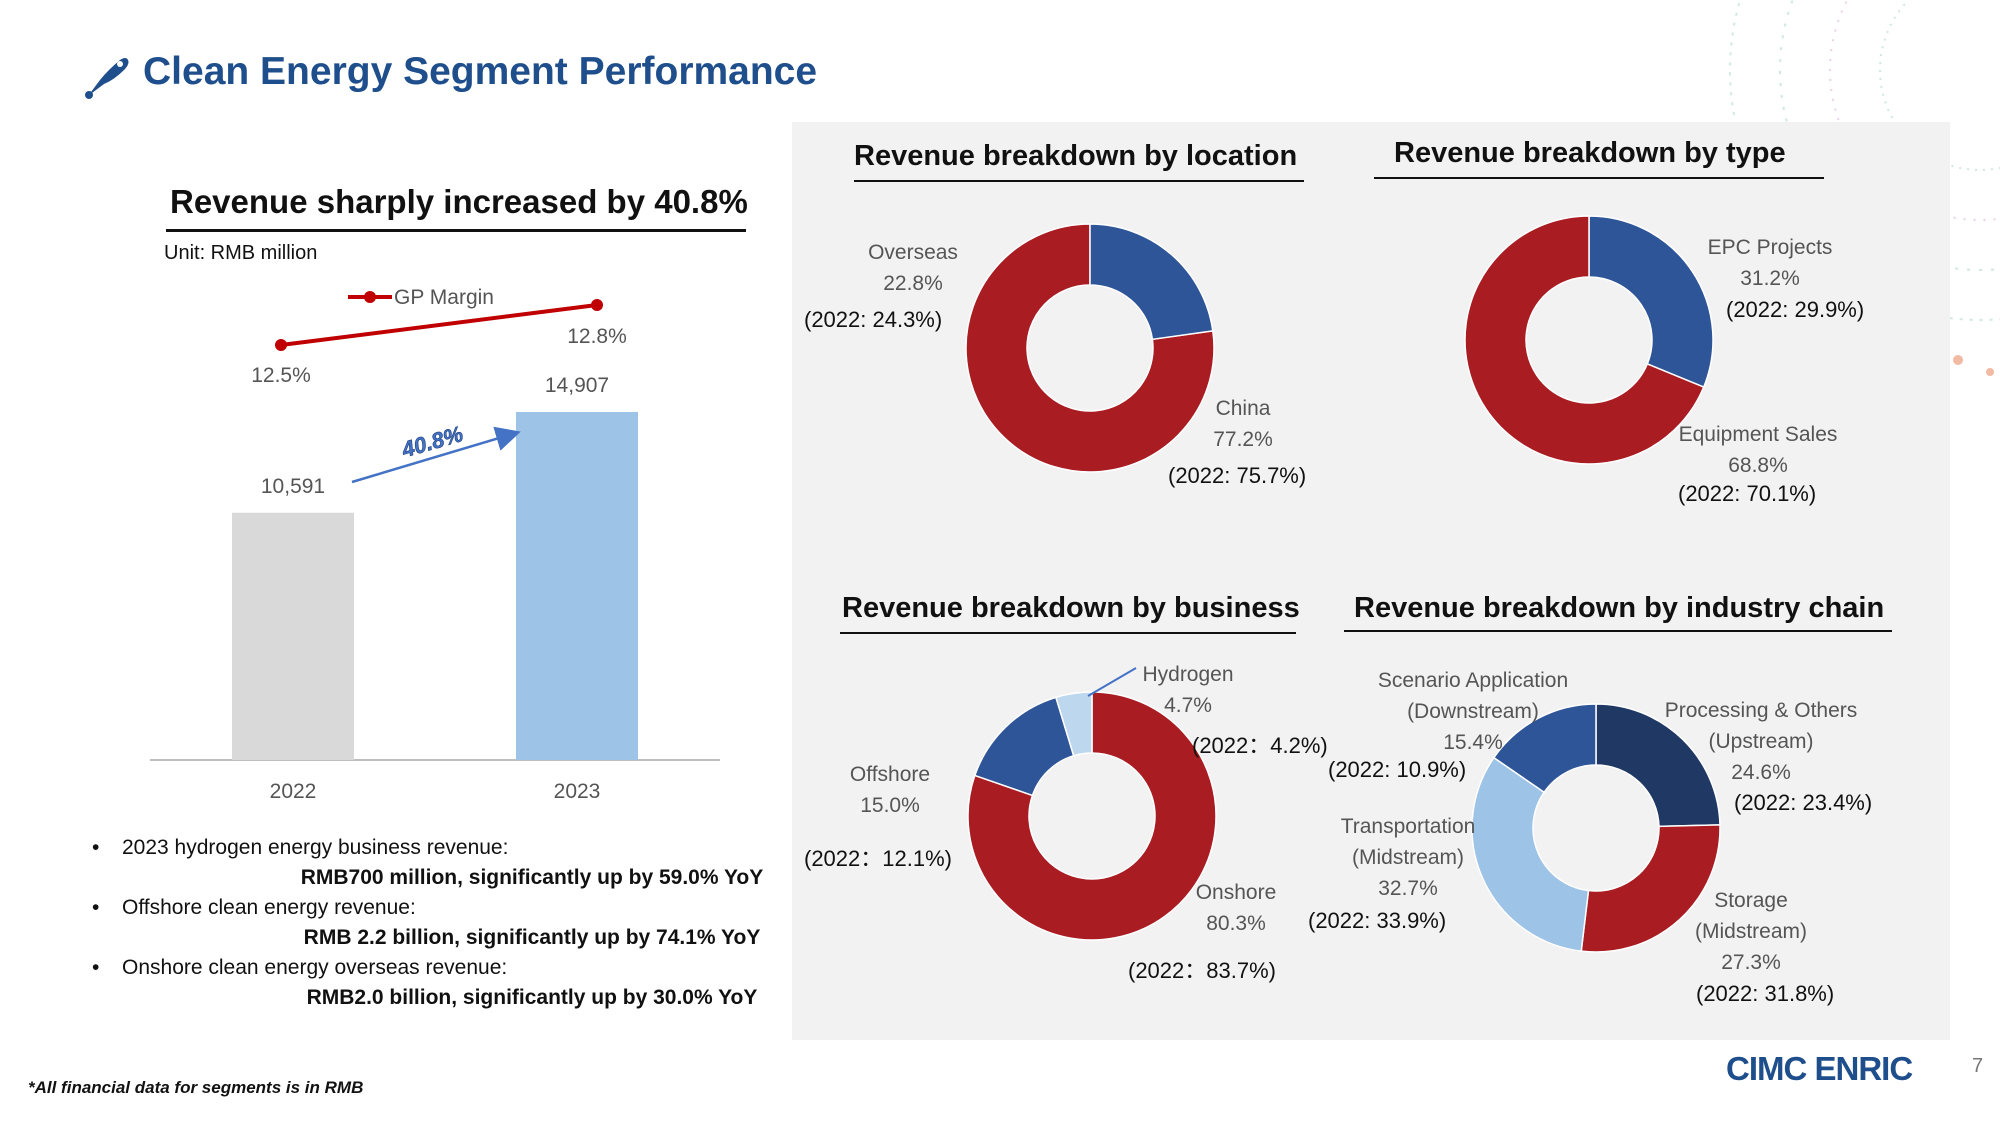 This screenshot has width=2000, height=1125. Describe the element at coordinates (577, 385) in the screenshot. I see `bar-value-label-2023: 14,907` at that location.